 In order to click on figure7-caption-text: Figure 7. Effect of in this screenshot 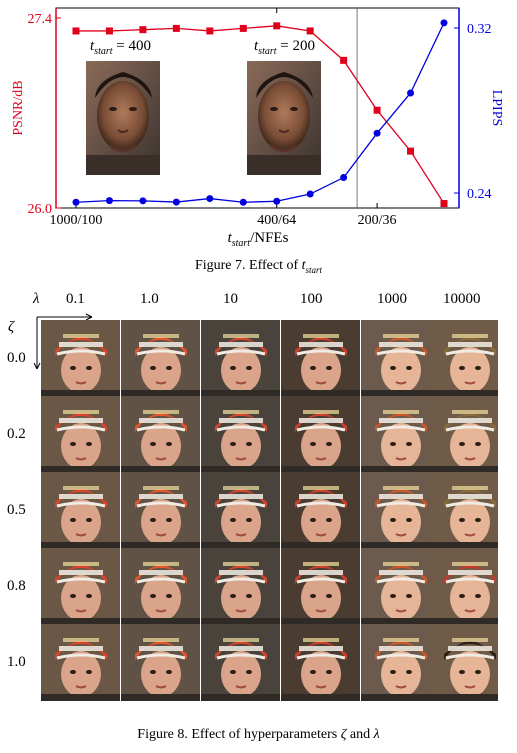, I will do `click(248, 265)`.